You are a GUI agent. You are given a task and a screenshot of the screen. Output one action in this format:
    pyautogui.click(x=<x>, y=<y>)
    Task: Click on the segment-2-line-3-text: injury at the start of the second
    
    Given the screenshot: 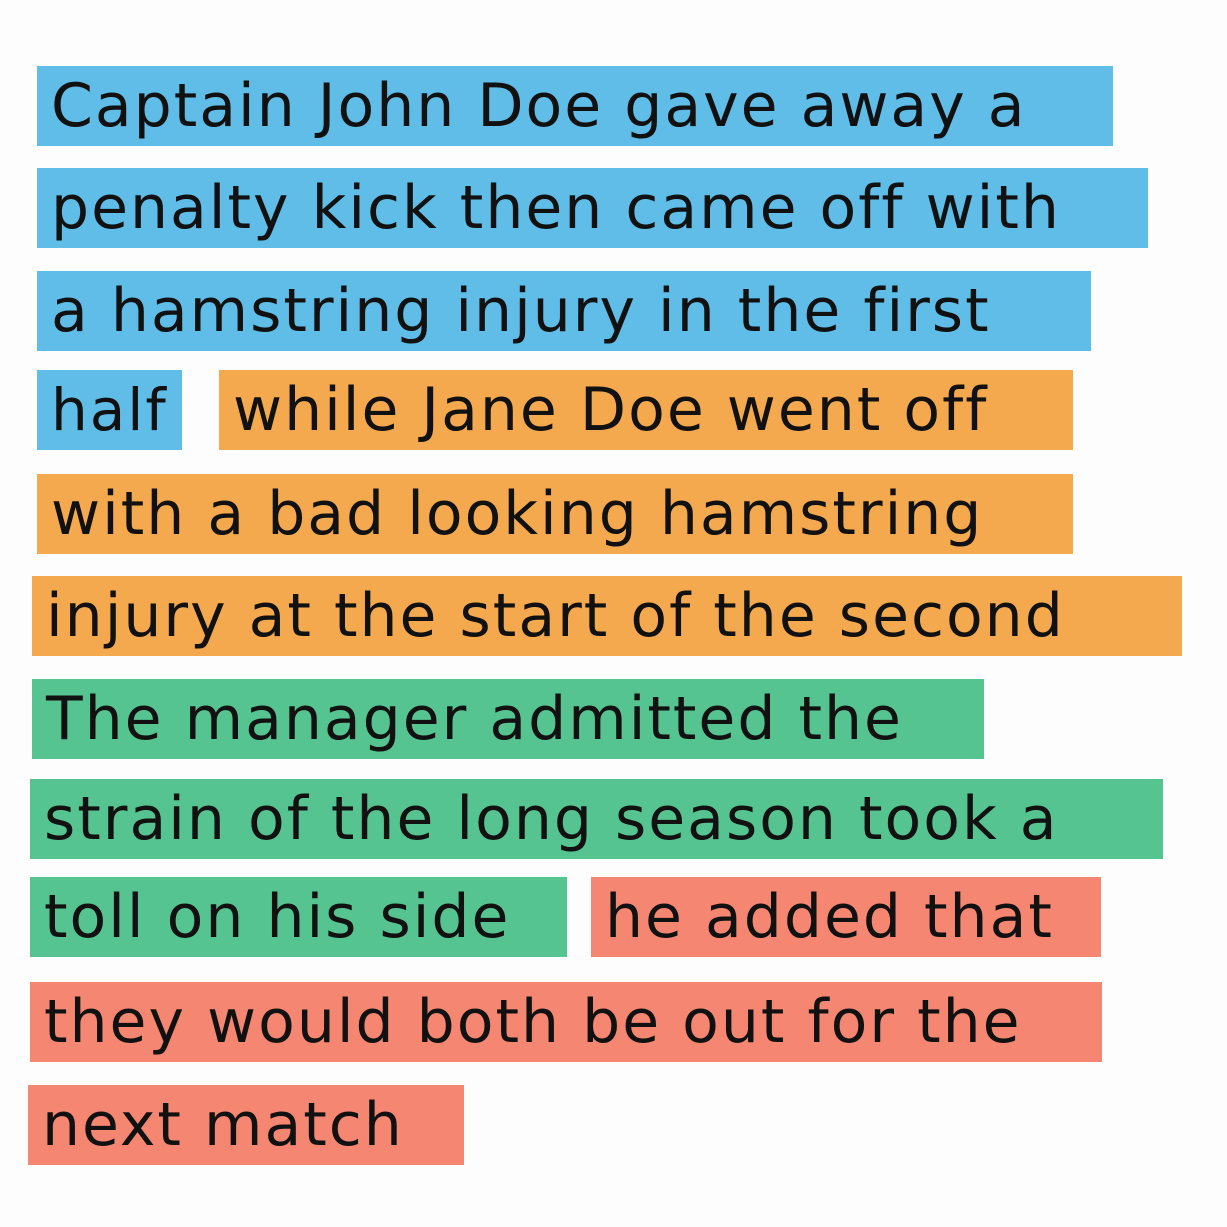 What is the action you would take?
    pyautogui.click(x=555, y=616)
    